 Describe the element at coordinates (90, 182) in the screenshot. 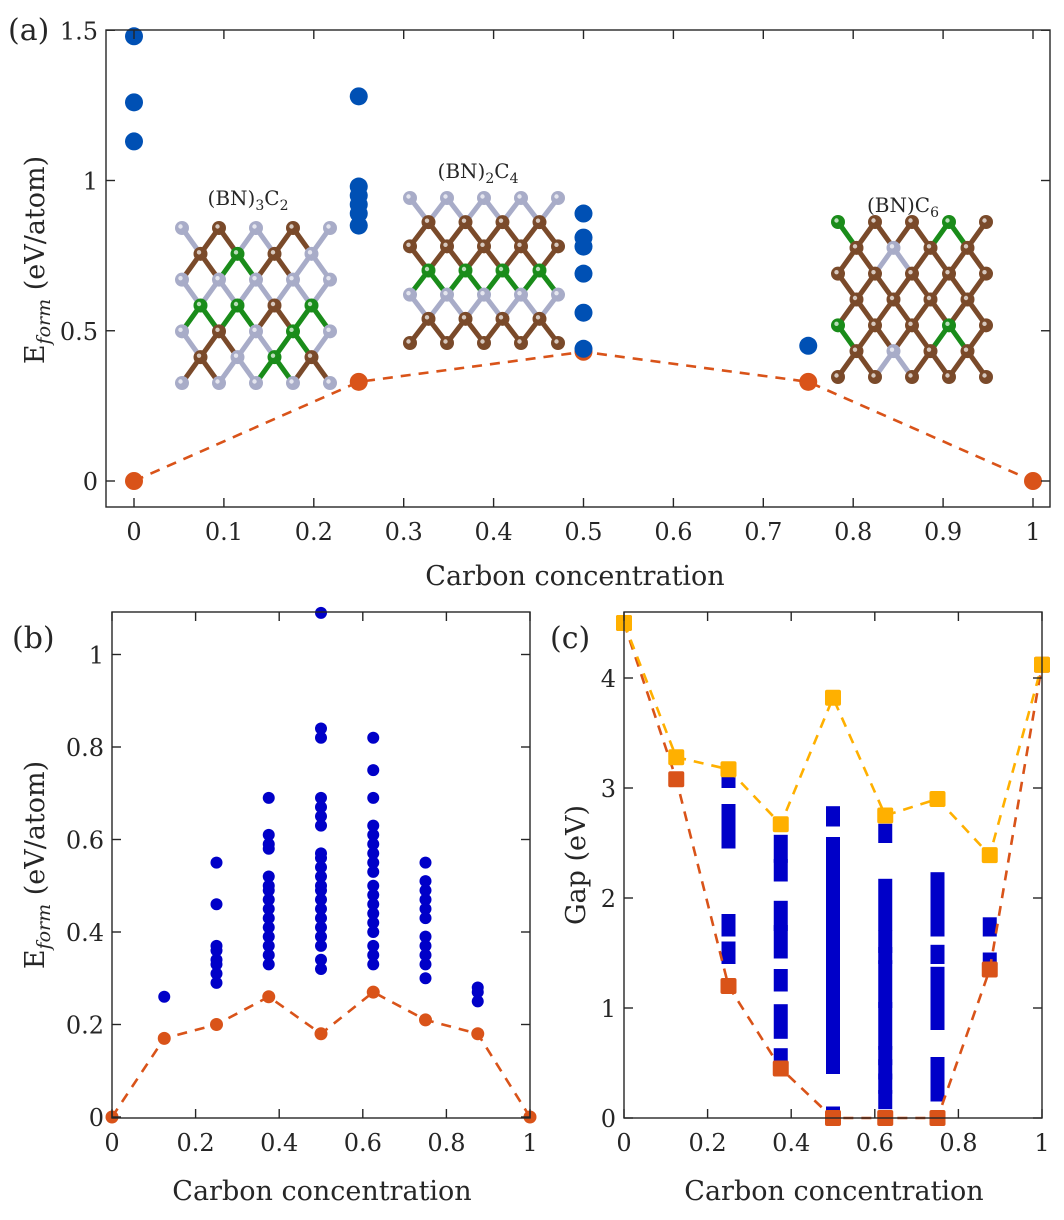

I see `y-tick-label: 1` at that location.